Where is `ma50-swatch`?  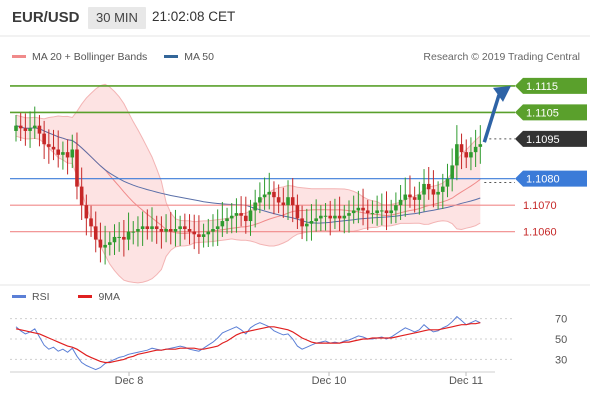
ma50-swatch is located at coordinates (171, 56).